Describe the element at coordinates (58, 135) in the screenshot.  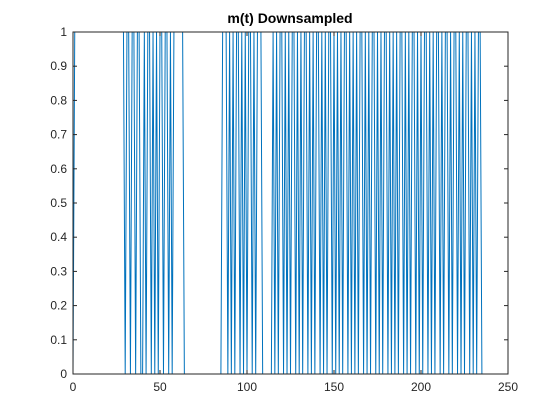
I see `y-tick-label-7: 0.7` at that location.